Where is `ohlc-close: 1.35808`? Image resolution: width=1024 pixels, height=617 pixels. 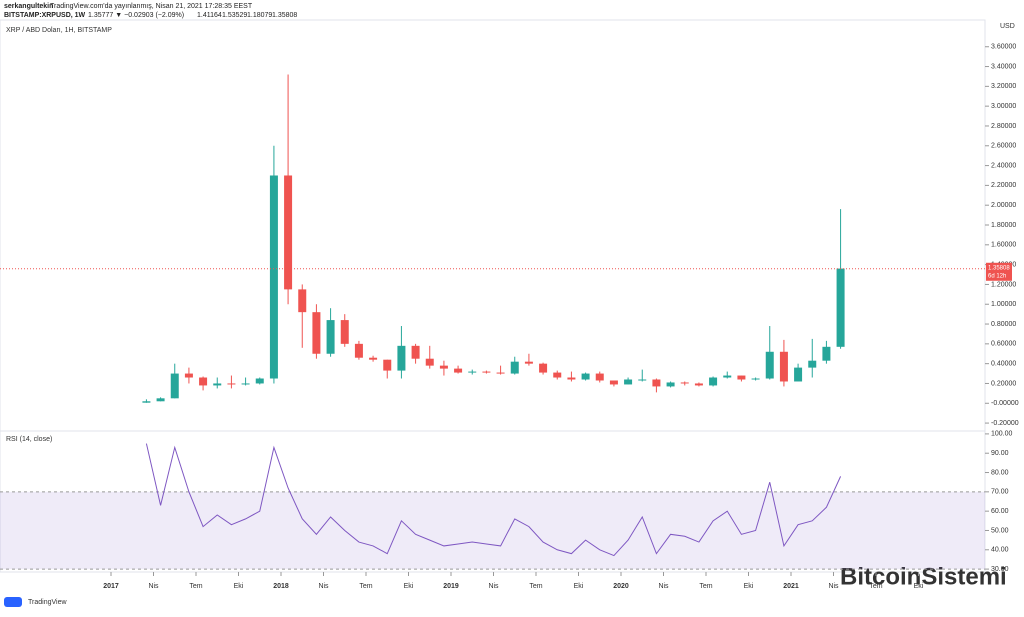 ohlc-close: 1.35808 is located at coordinates (284, 15).